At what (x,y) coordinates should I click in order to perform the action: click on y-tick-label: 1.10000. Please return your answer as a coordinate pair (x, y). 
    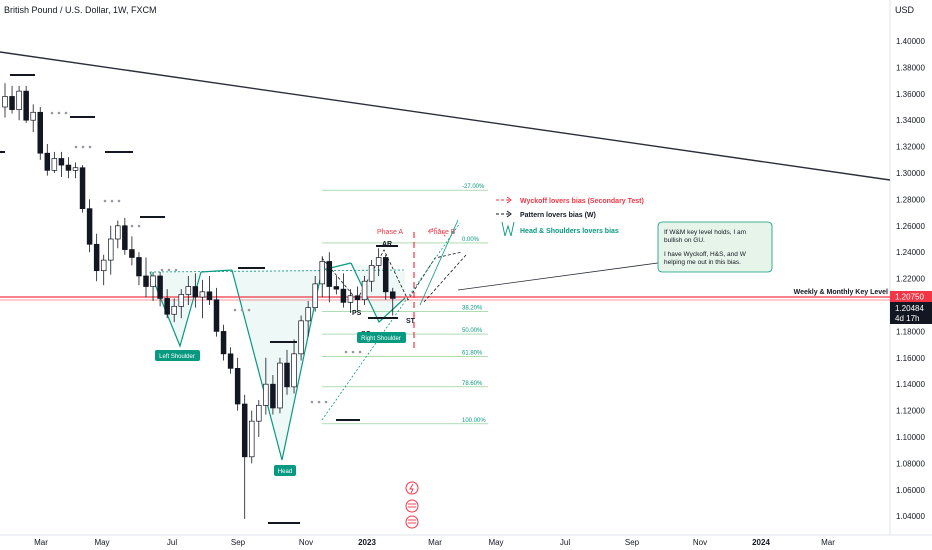
    Looking at the image, I should click on (910, 437).